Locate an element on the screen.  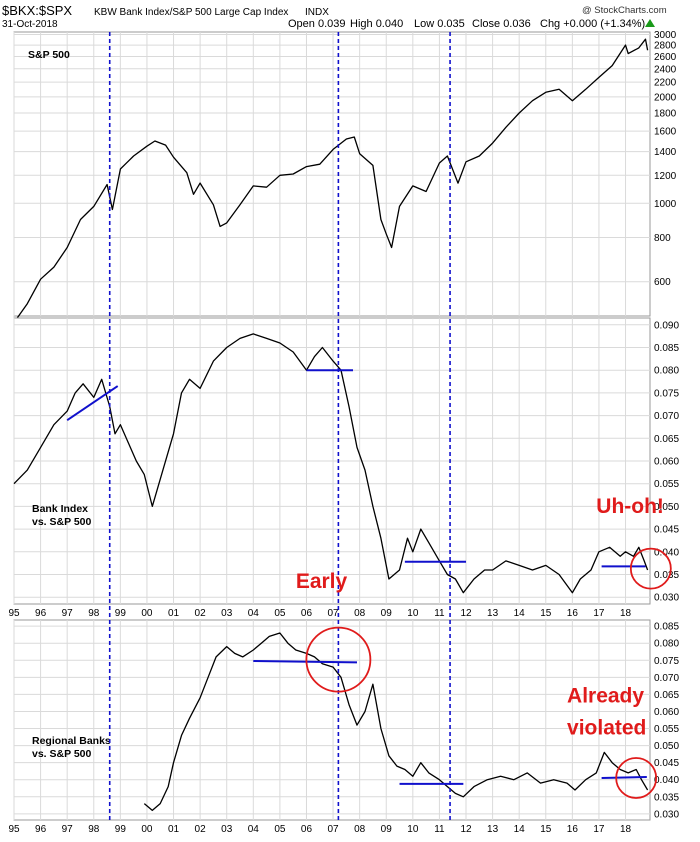
y-tick-label: 0.090 is located at coordinates (666, 325).